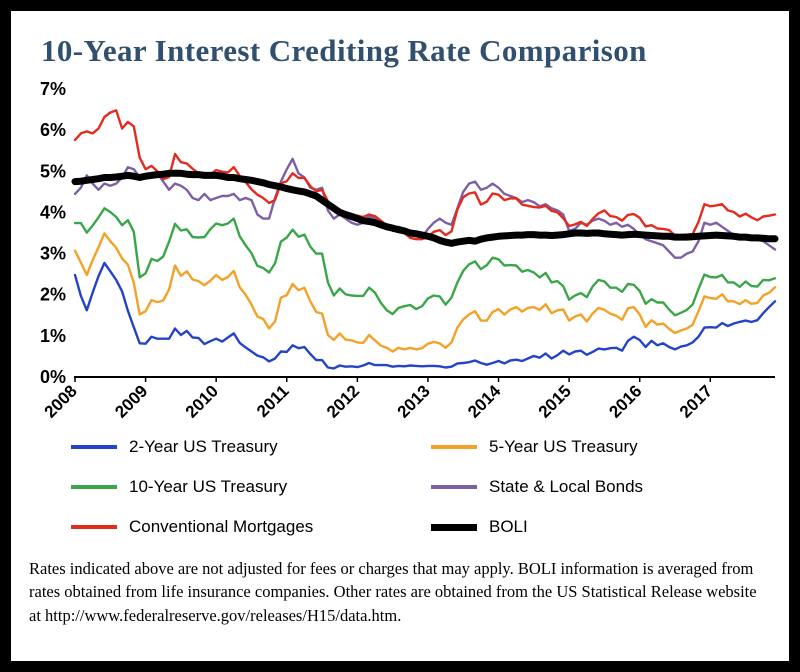 Image resolution: width=800 pixels, height=672 pixels. I want to click on svg-text: 2%, so click(53, 295).